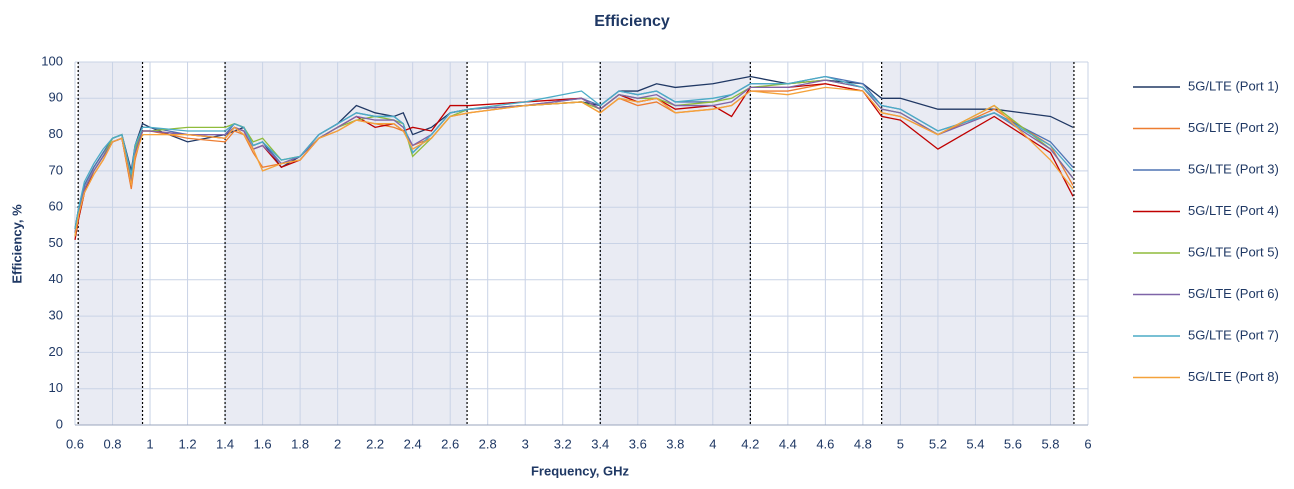 The width and height of the screenshot is (1294, 489). I want to click on x-tick-label: 4.8, so click(863, 443).